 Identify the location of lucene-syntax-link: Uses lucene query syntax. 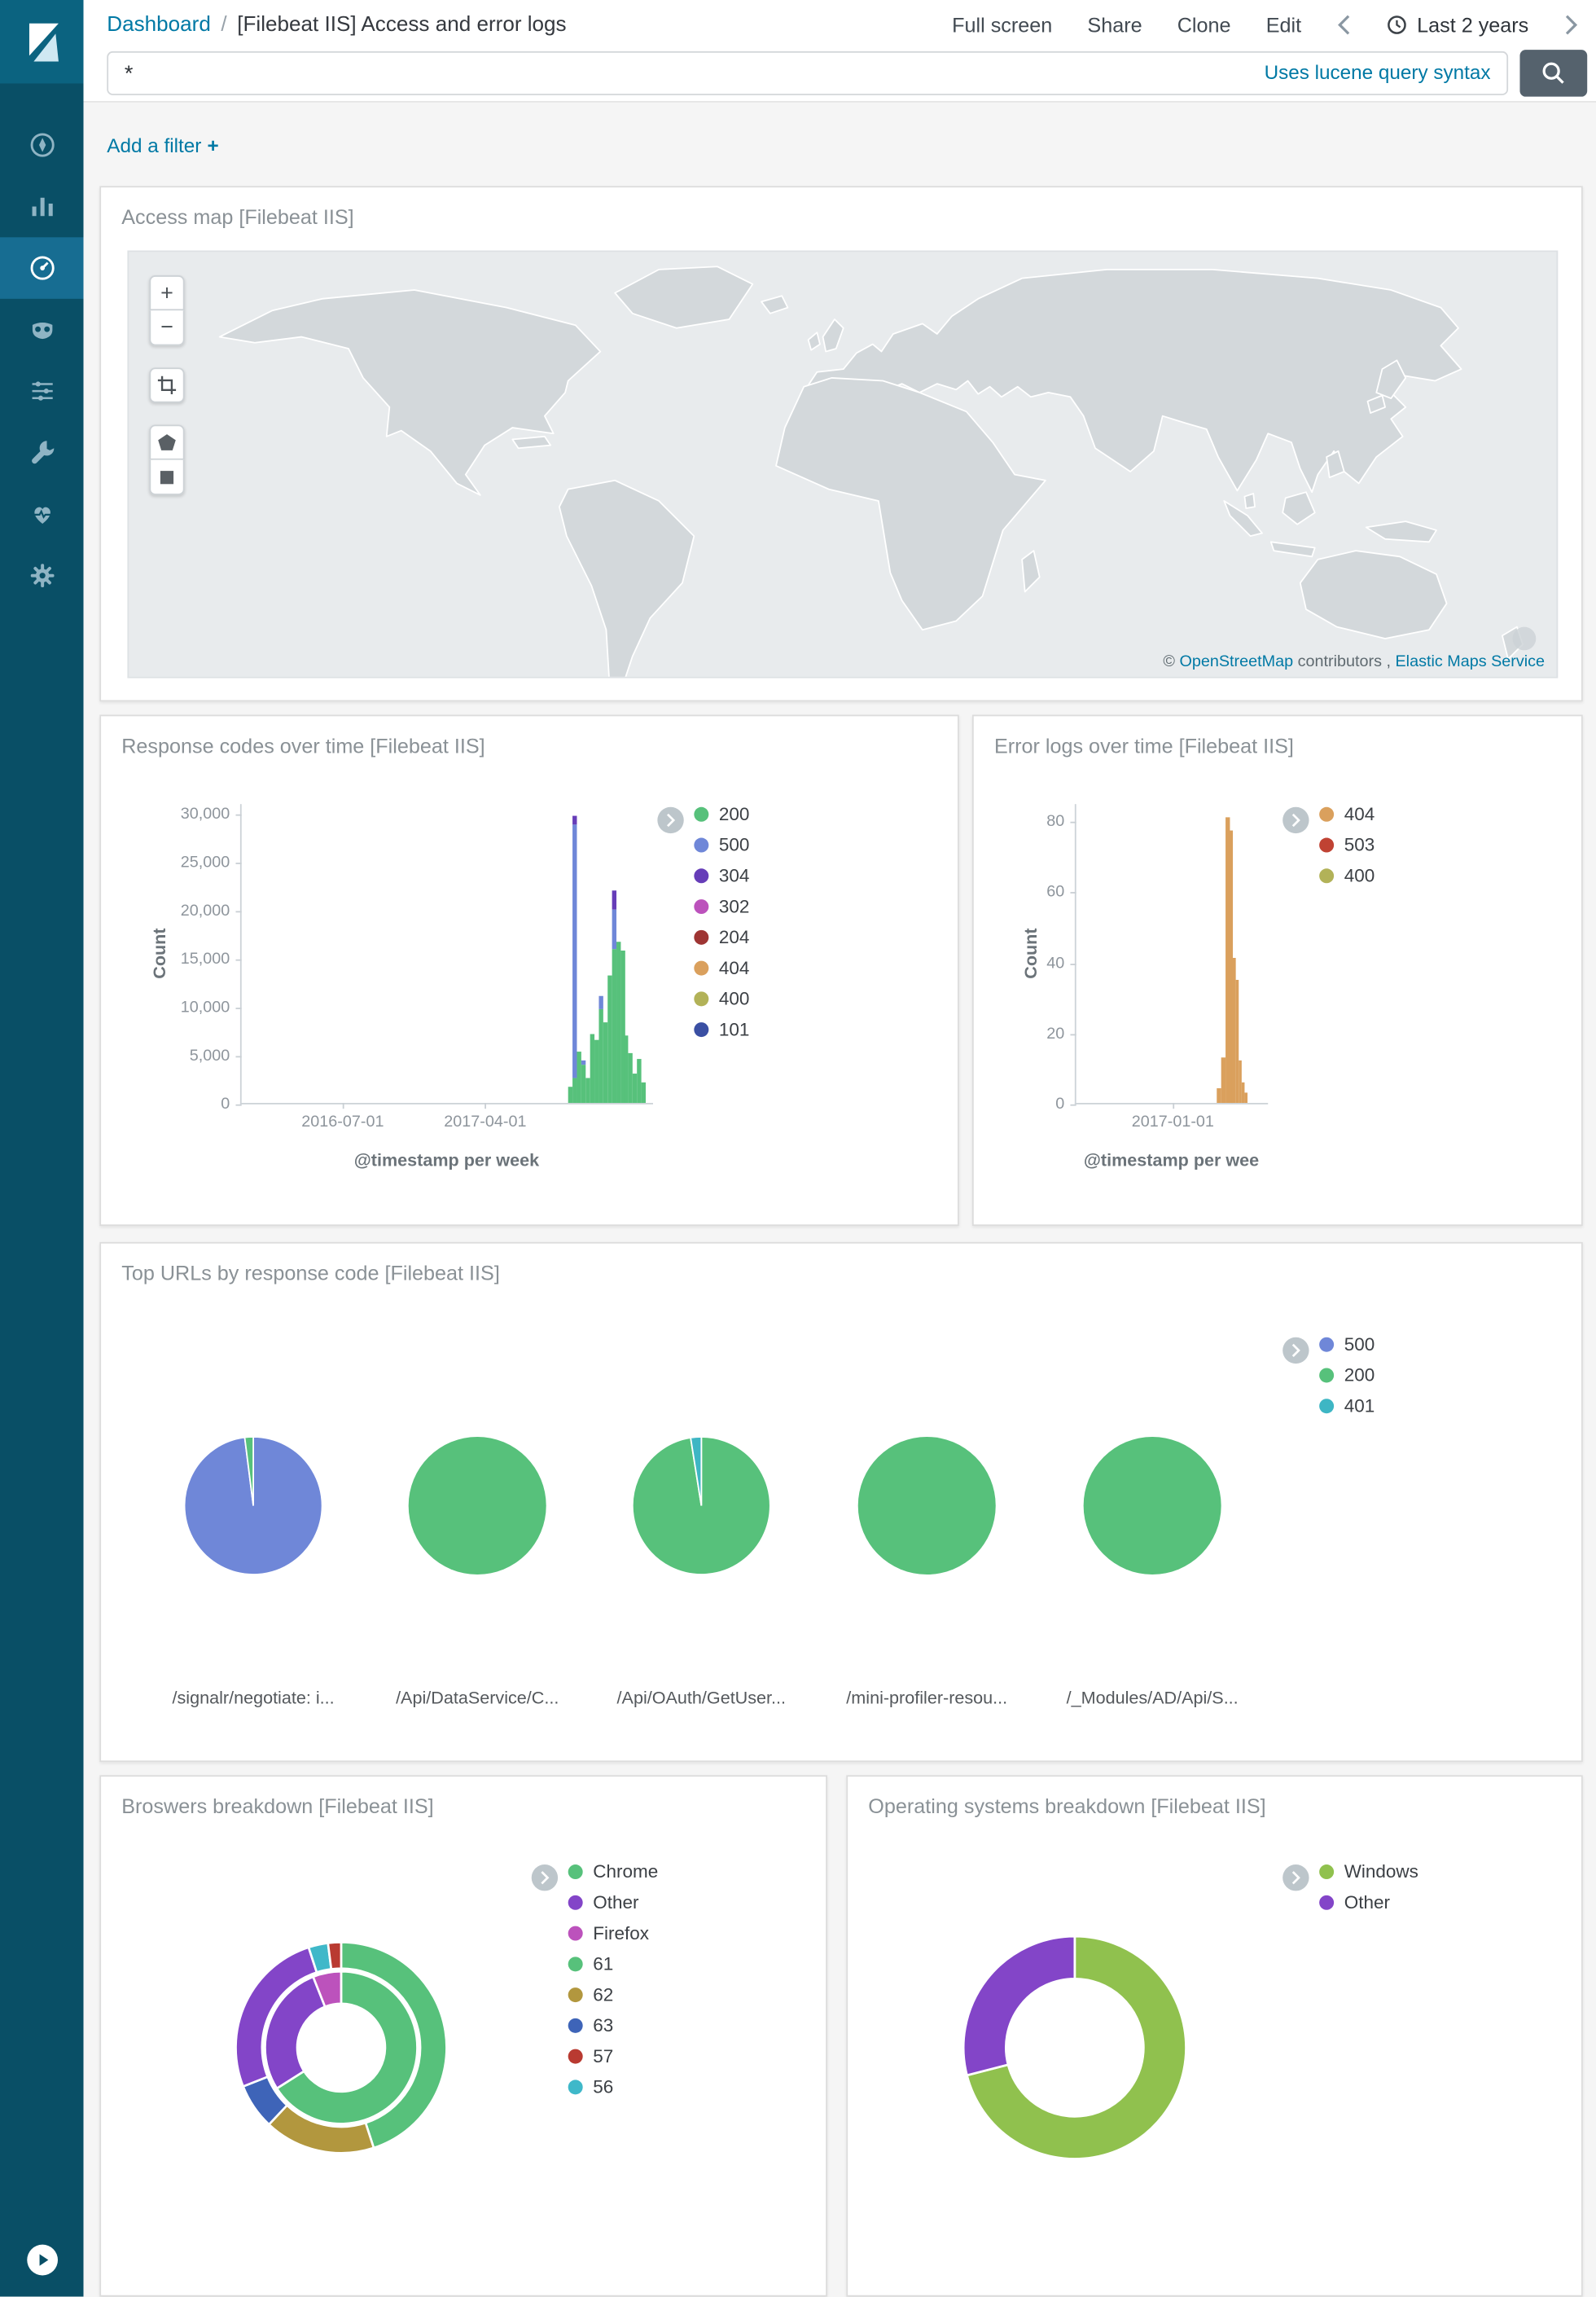
(1377, 72).